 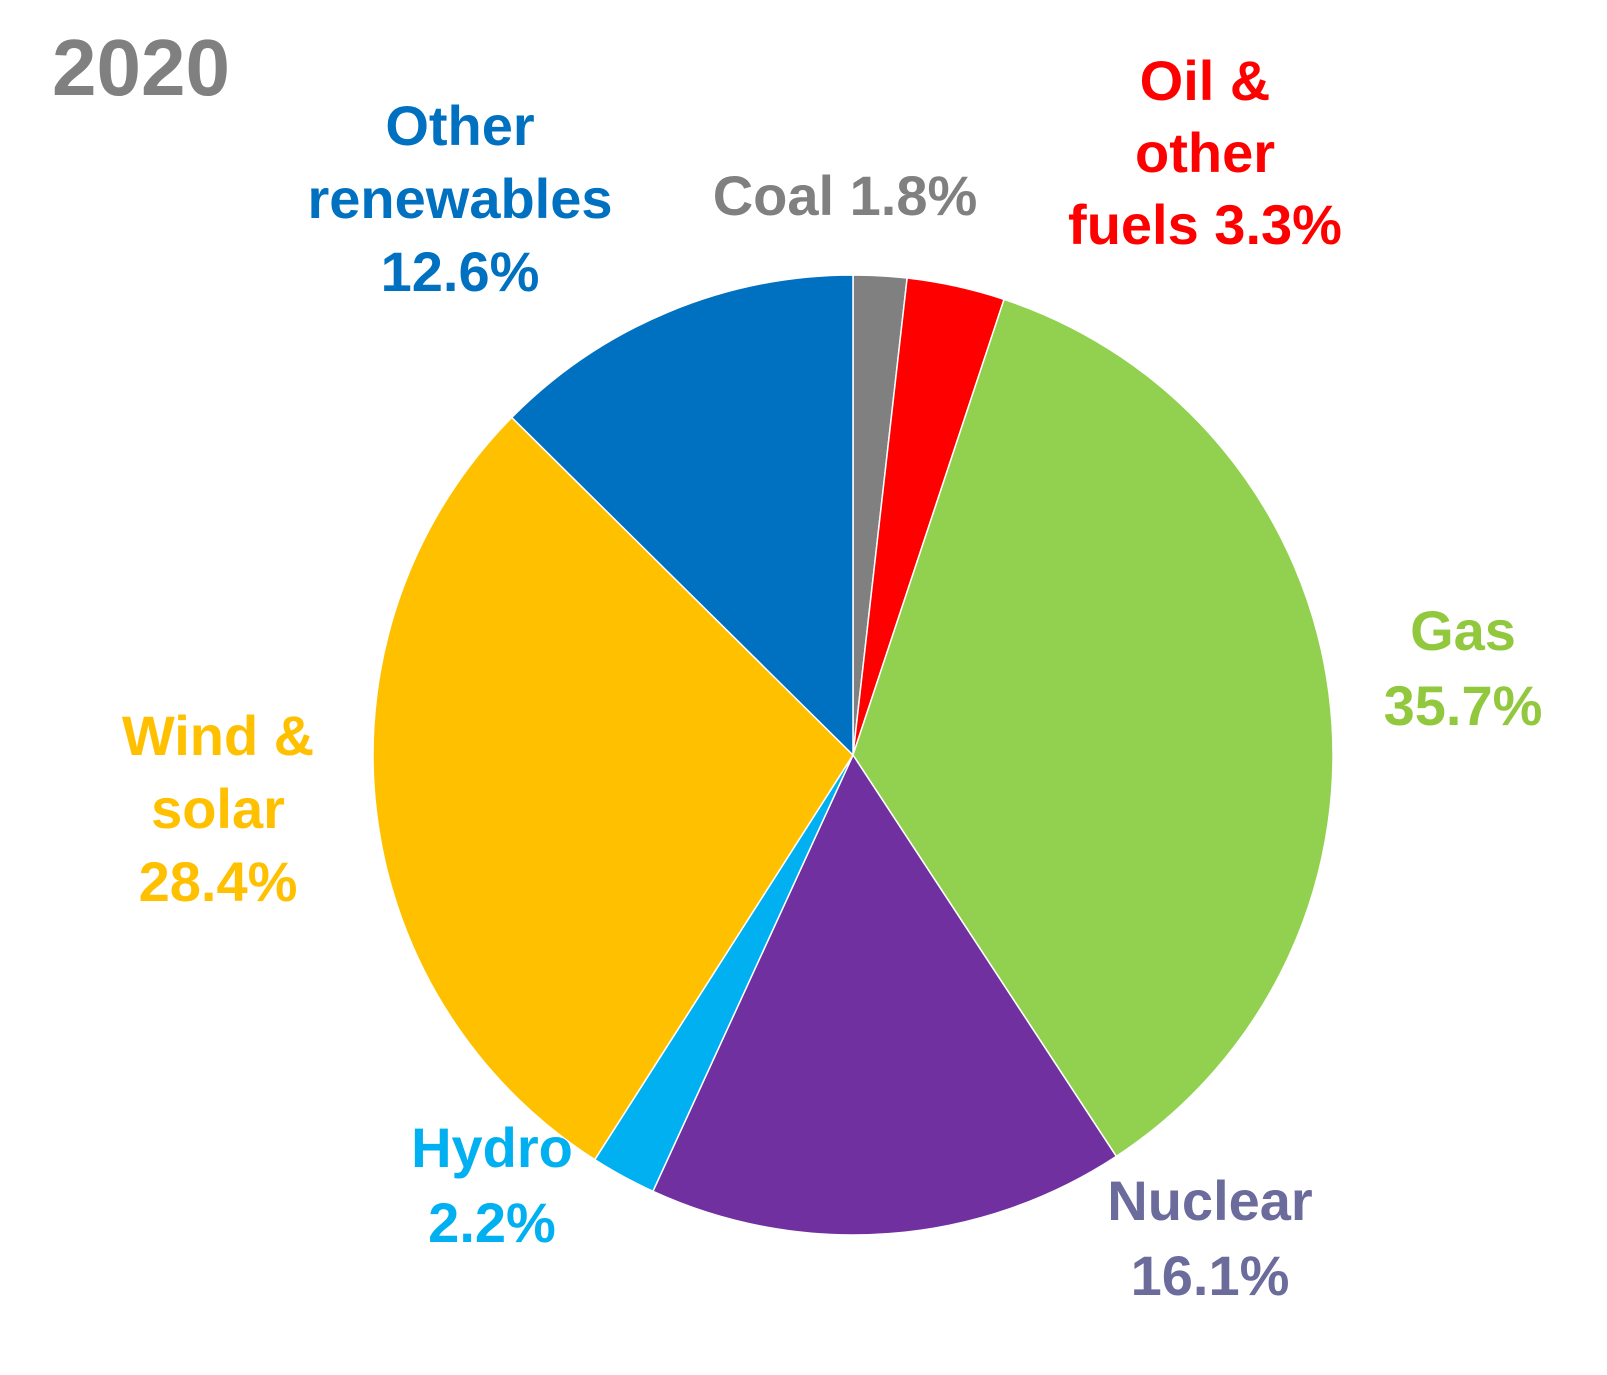 What do you see at coordinates (682, 515) in the screenshot?
I see `pie-slice-other-renewables` at bounding box center [682, 515].